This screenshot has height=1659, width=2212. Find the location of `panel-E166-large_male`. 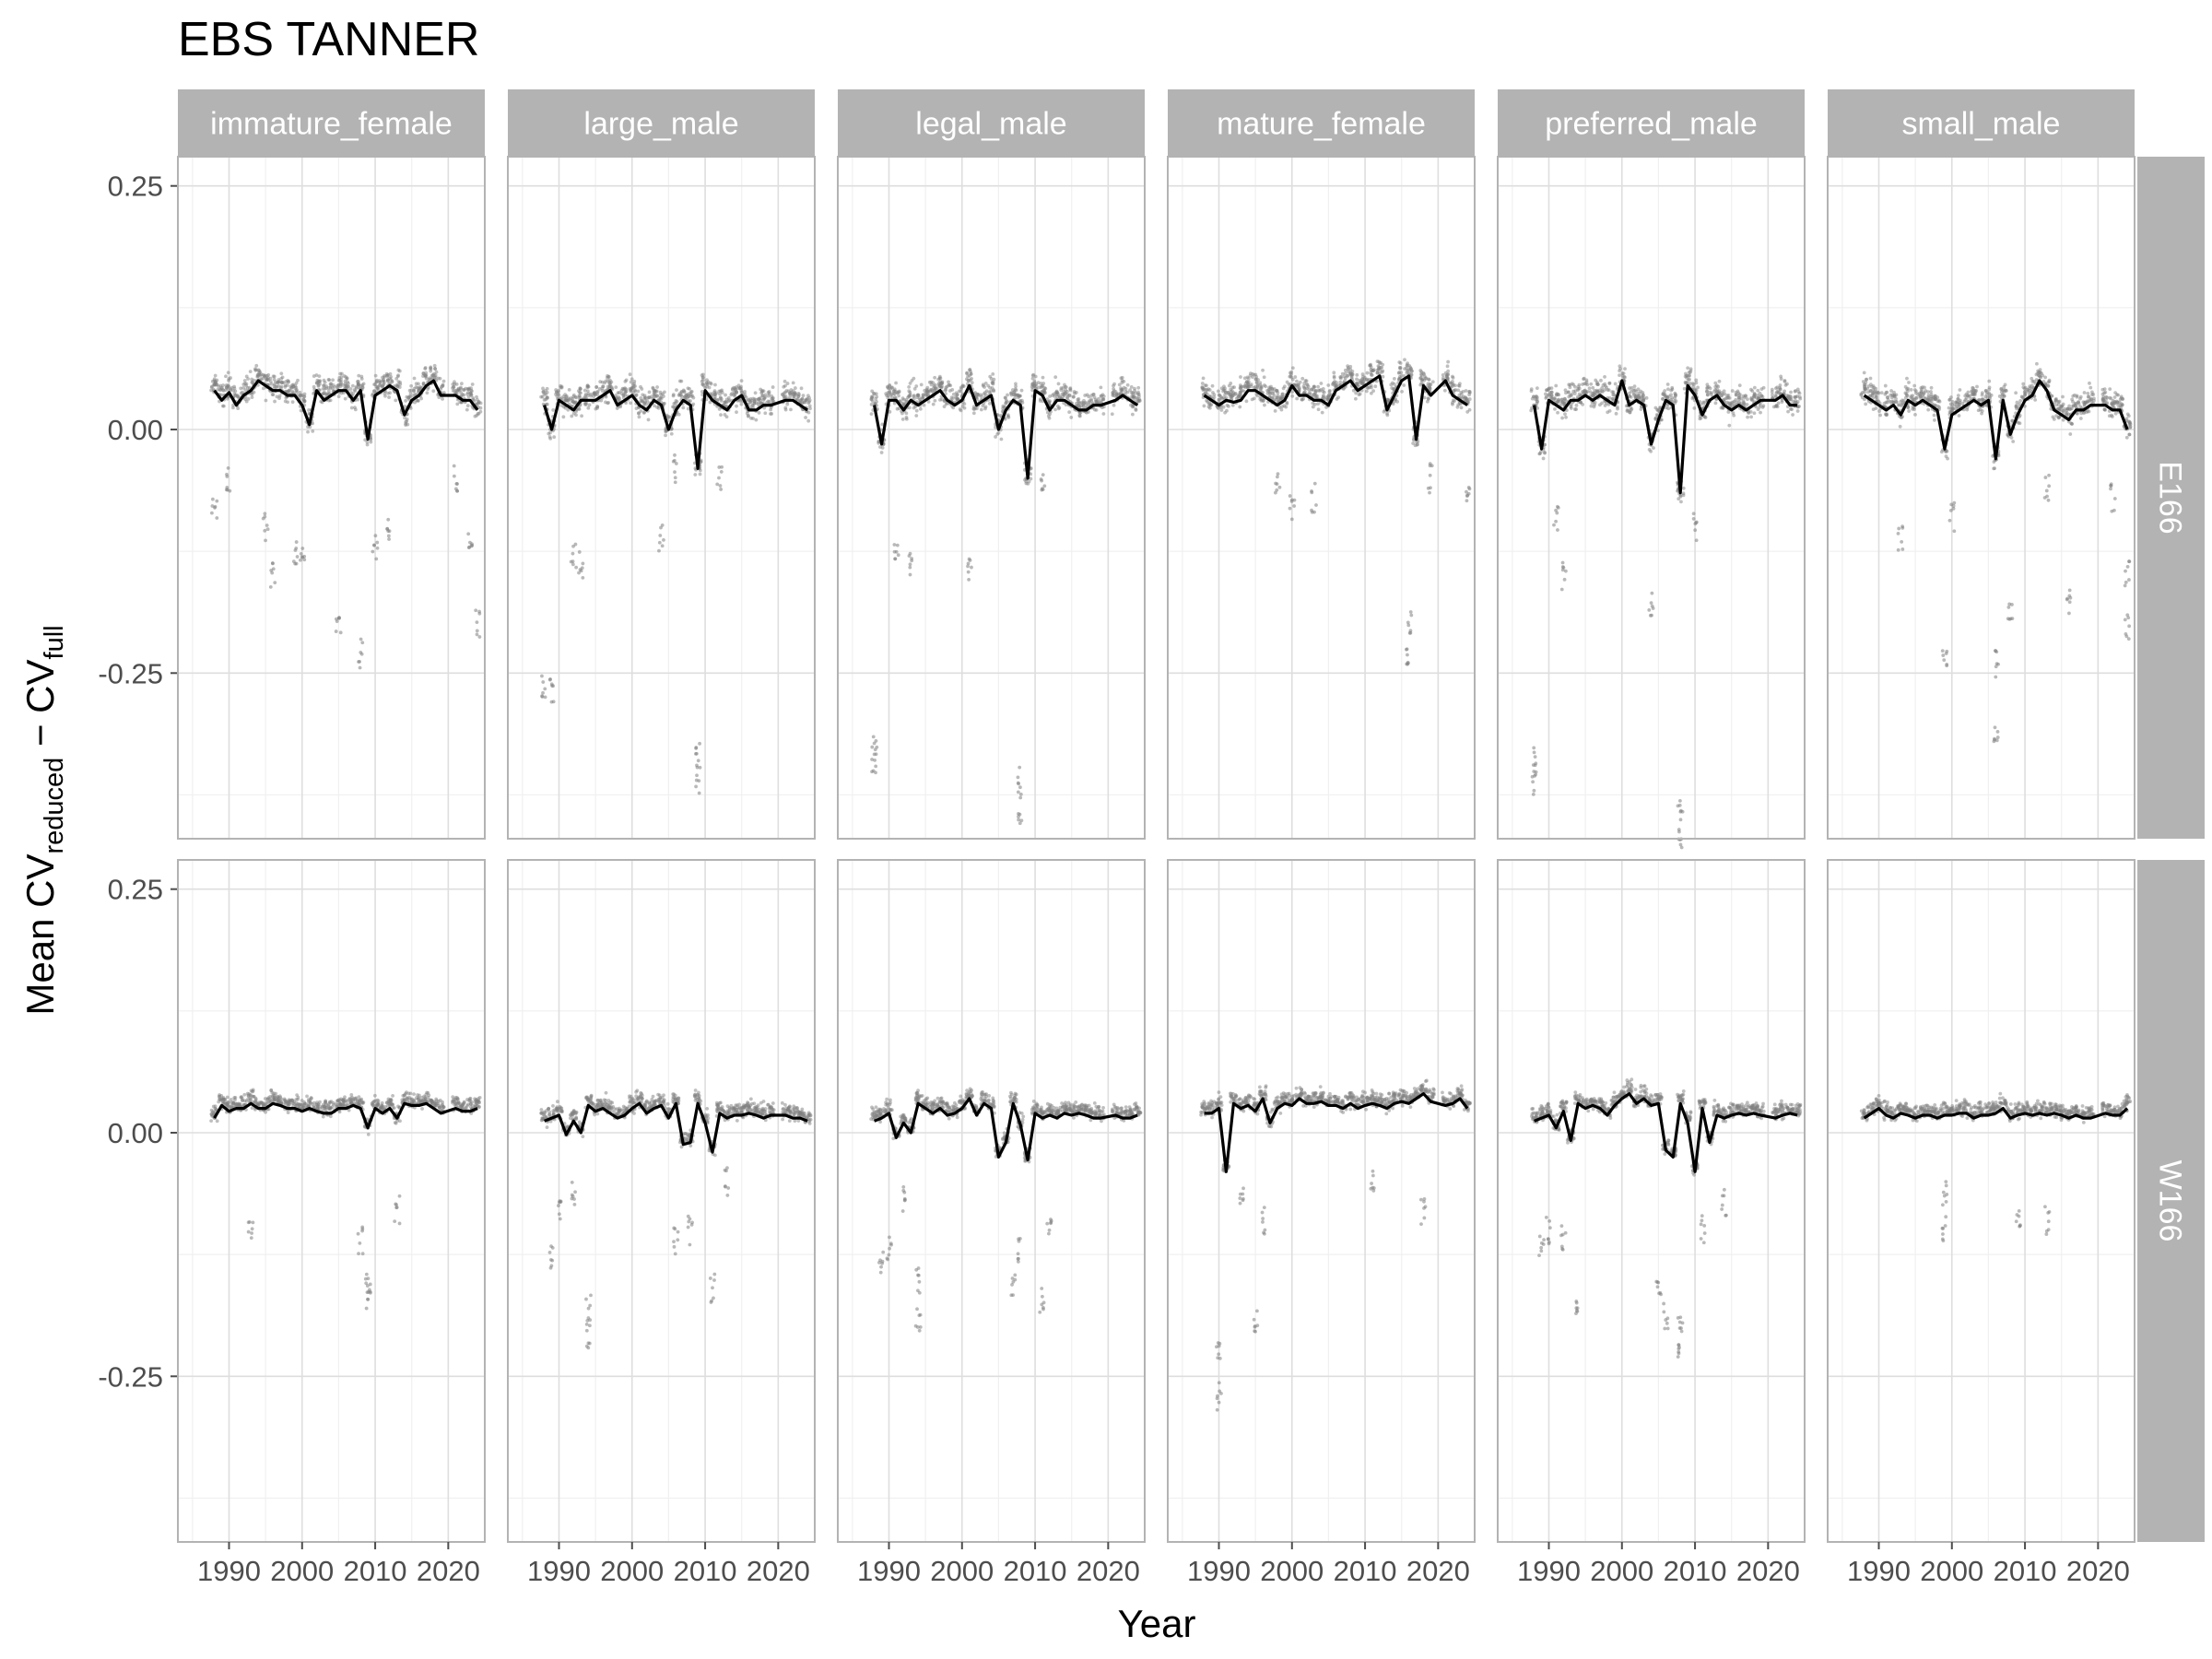

panel-E166-large_male is located at coordinates (661, 498).